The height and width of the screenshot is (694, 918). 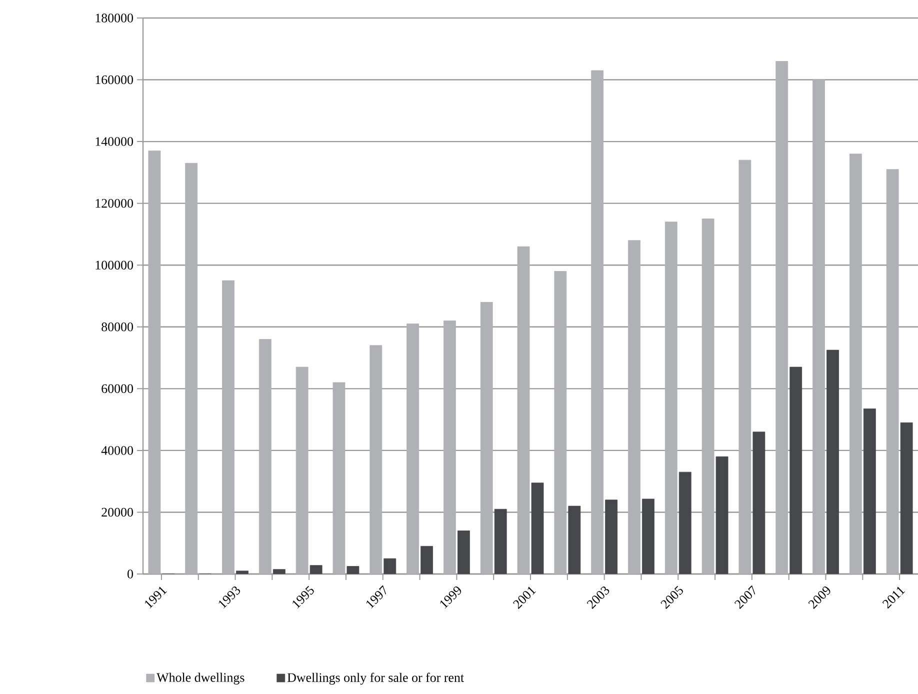 I want to click on legend-label: Whole dwellings, so click(x=200, y=678).